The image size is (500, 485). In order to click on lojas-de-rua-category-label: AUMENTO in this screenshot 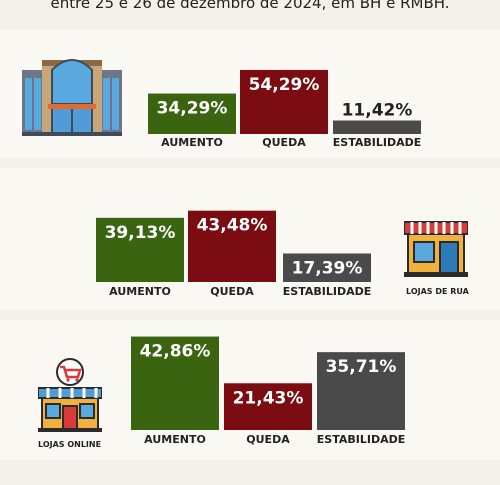, I will do `click(140, 291)`.